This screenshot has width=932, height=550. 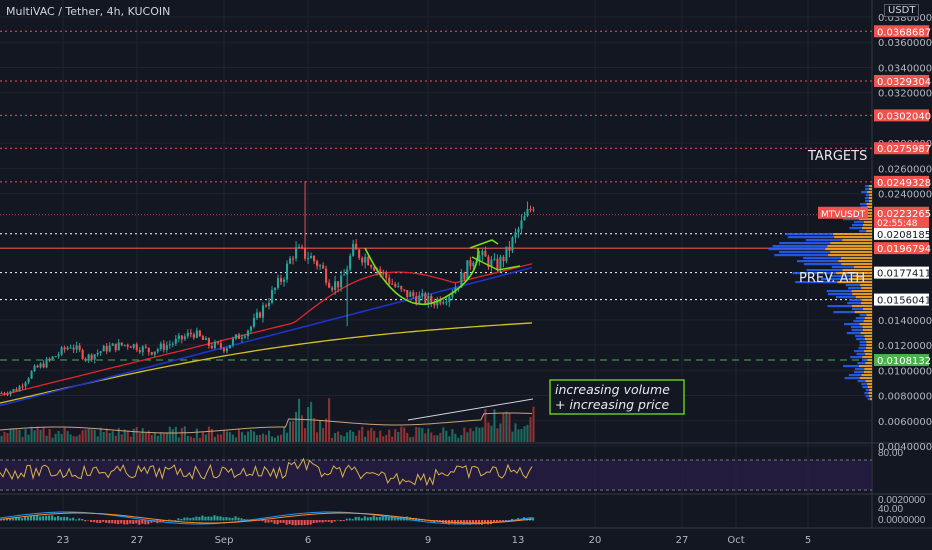 What do you see at coordinates (905, 43) in the screenshot?
I see `price-tick: 0.0360000` at bounding box center [905, 43].